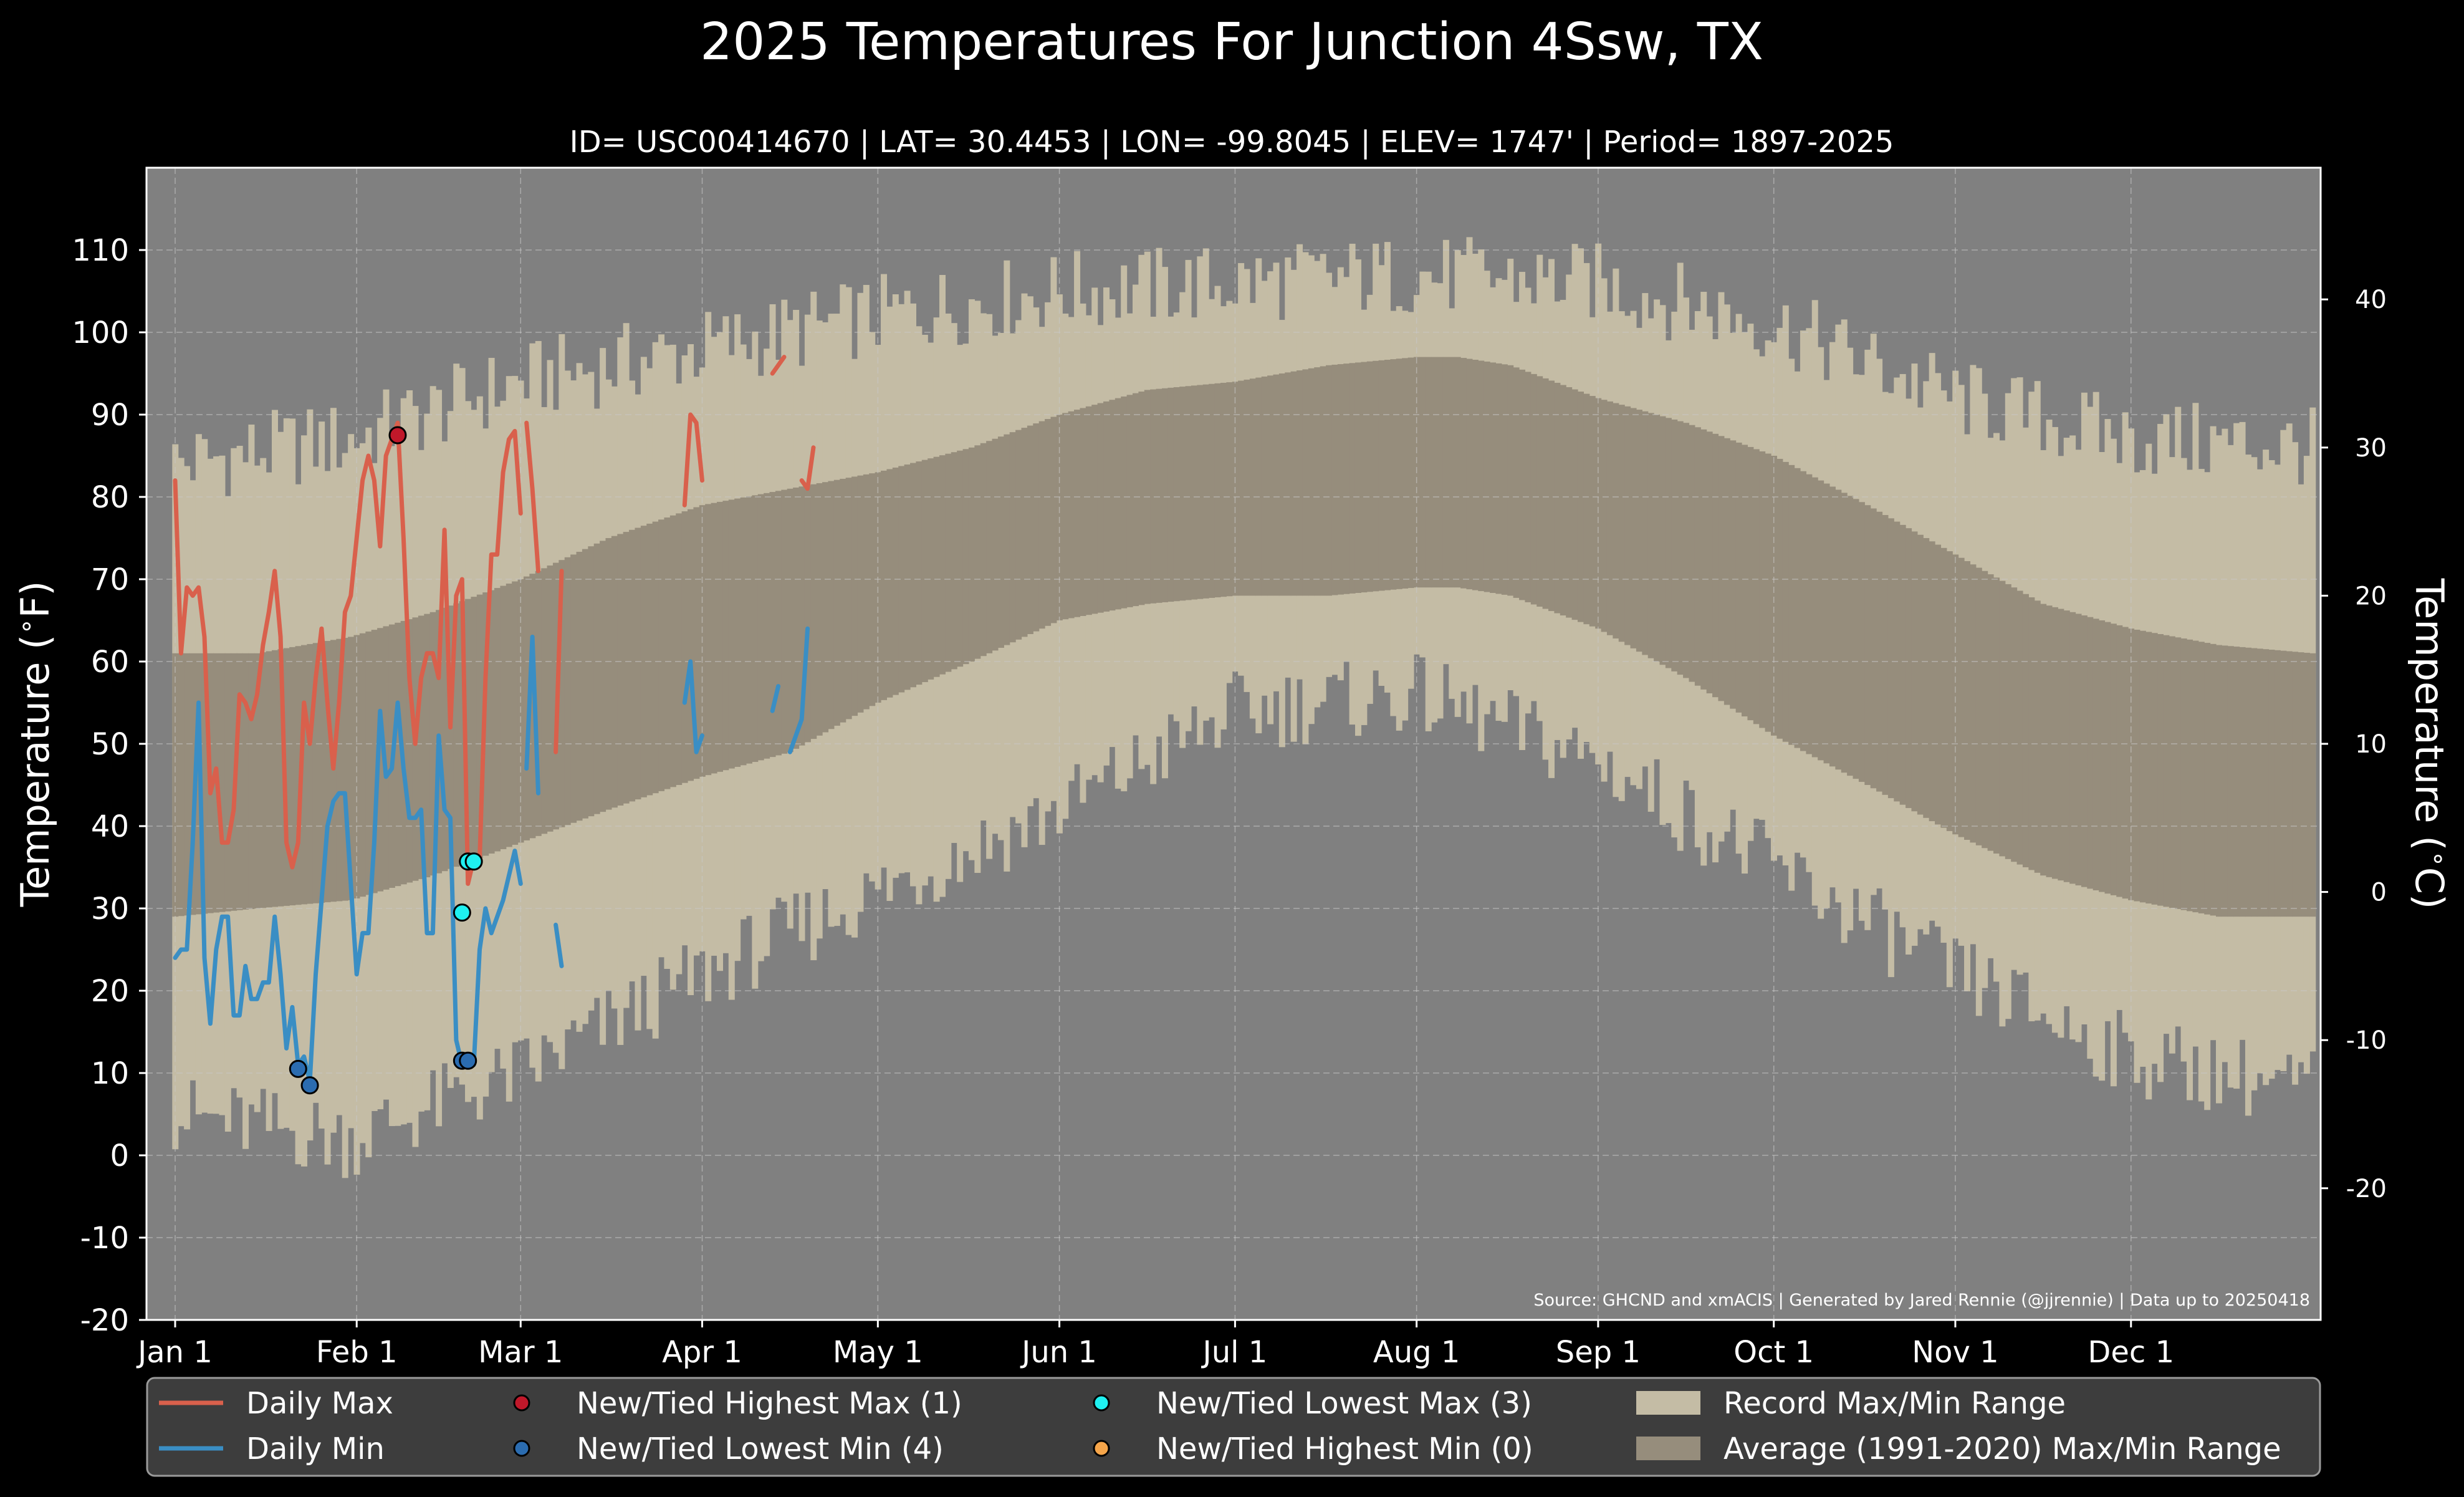 The image size is (2464, 1497). Describe the element at coordinates (1344, 1403) in the screenshot. I see `legend-label: New/Tied Lowest Max (3)` at that location.